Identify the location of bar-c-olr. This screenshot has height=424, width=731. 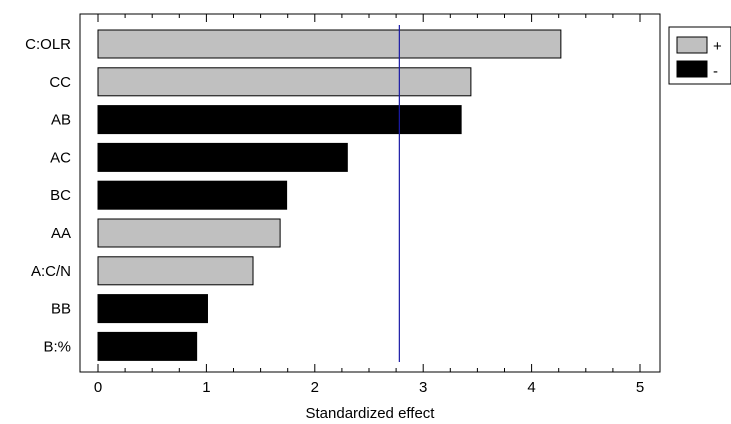
(329, 44).